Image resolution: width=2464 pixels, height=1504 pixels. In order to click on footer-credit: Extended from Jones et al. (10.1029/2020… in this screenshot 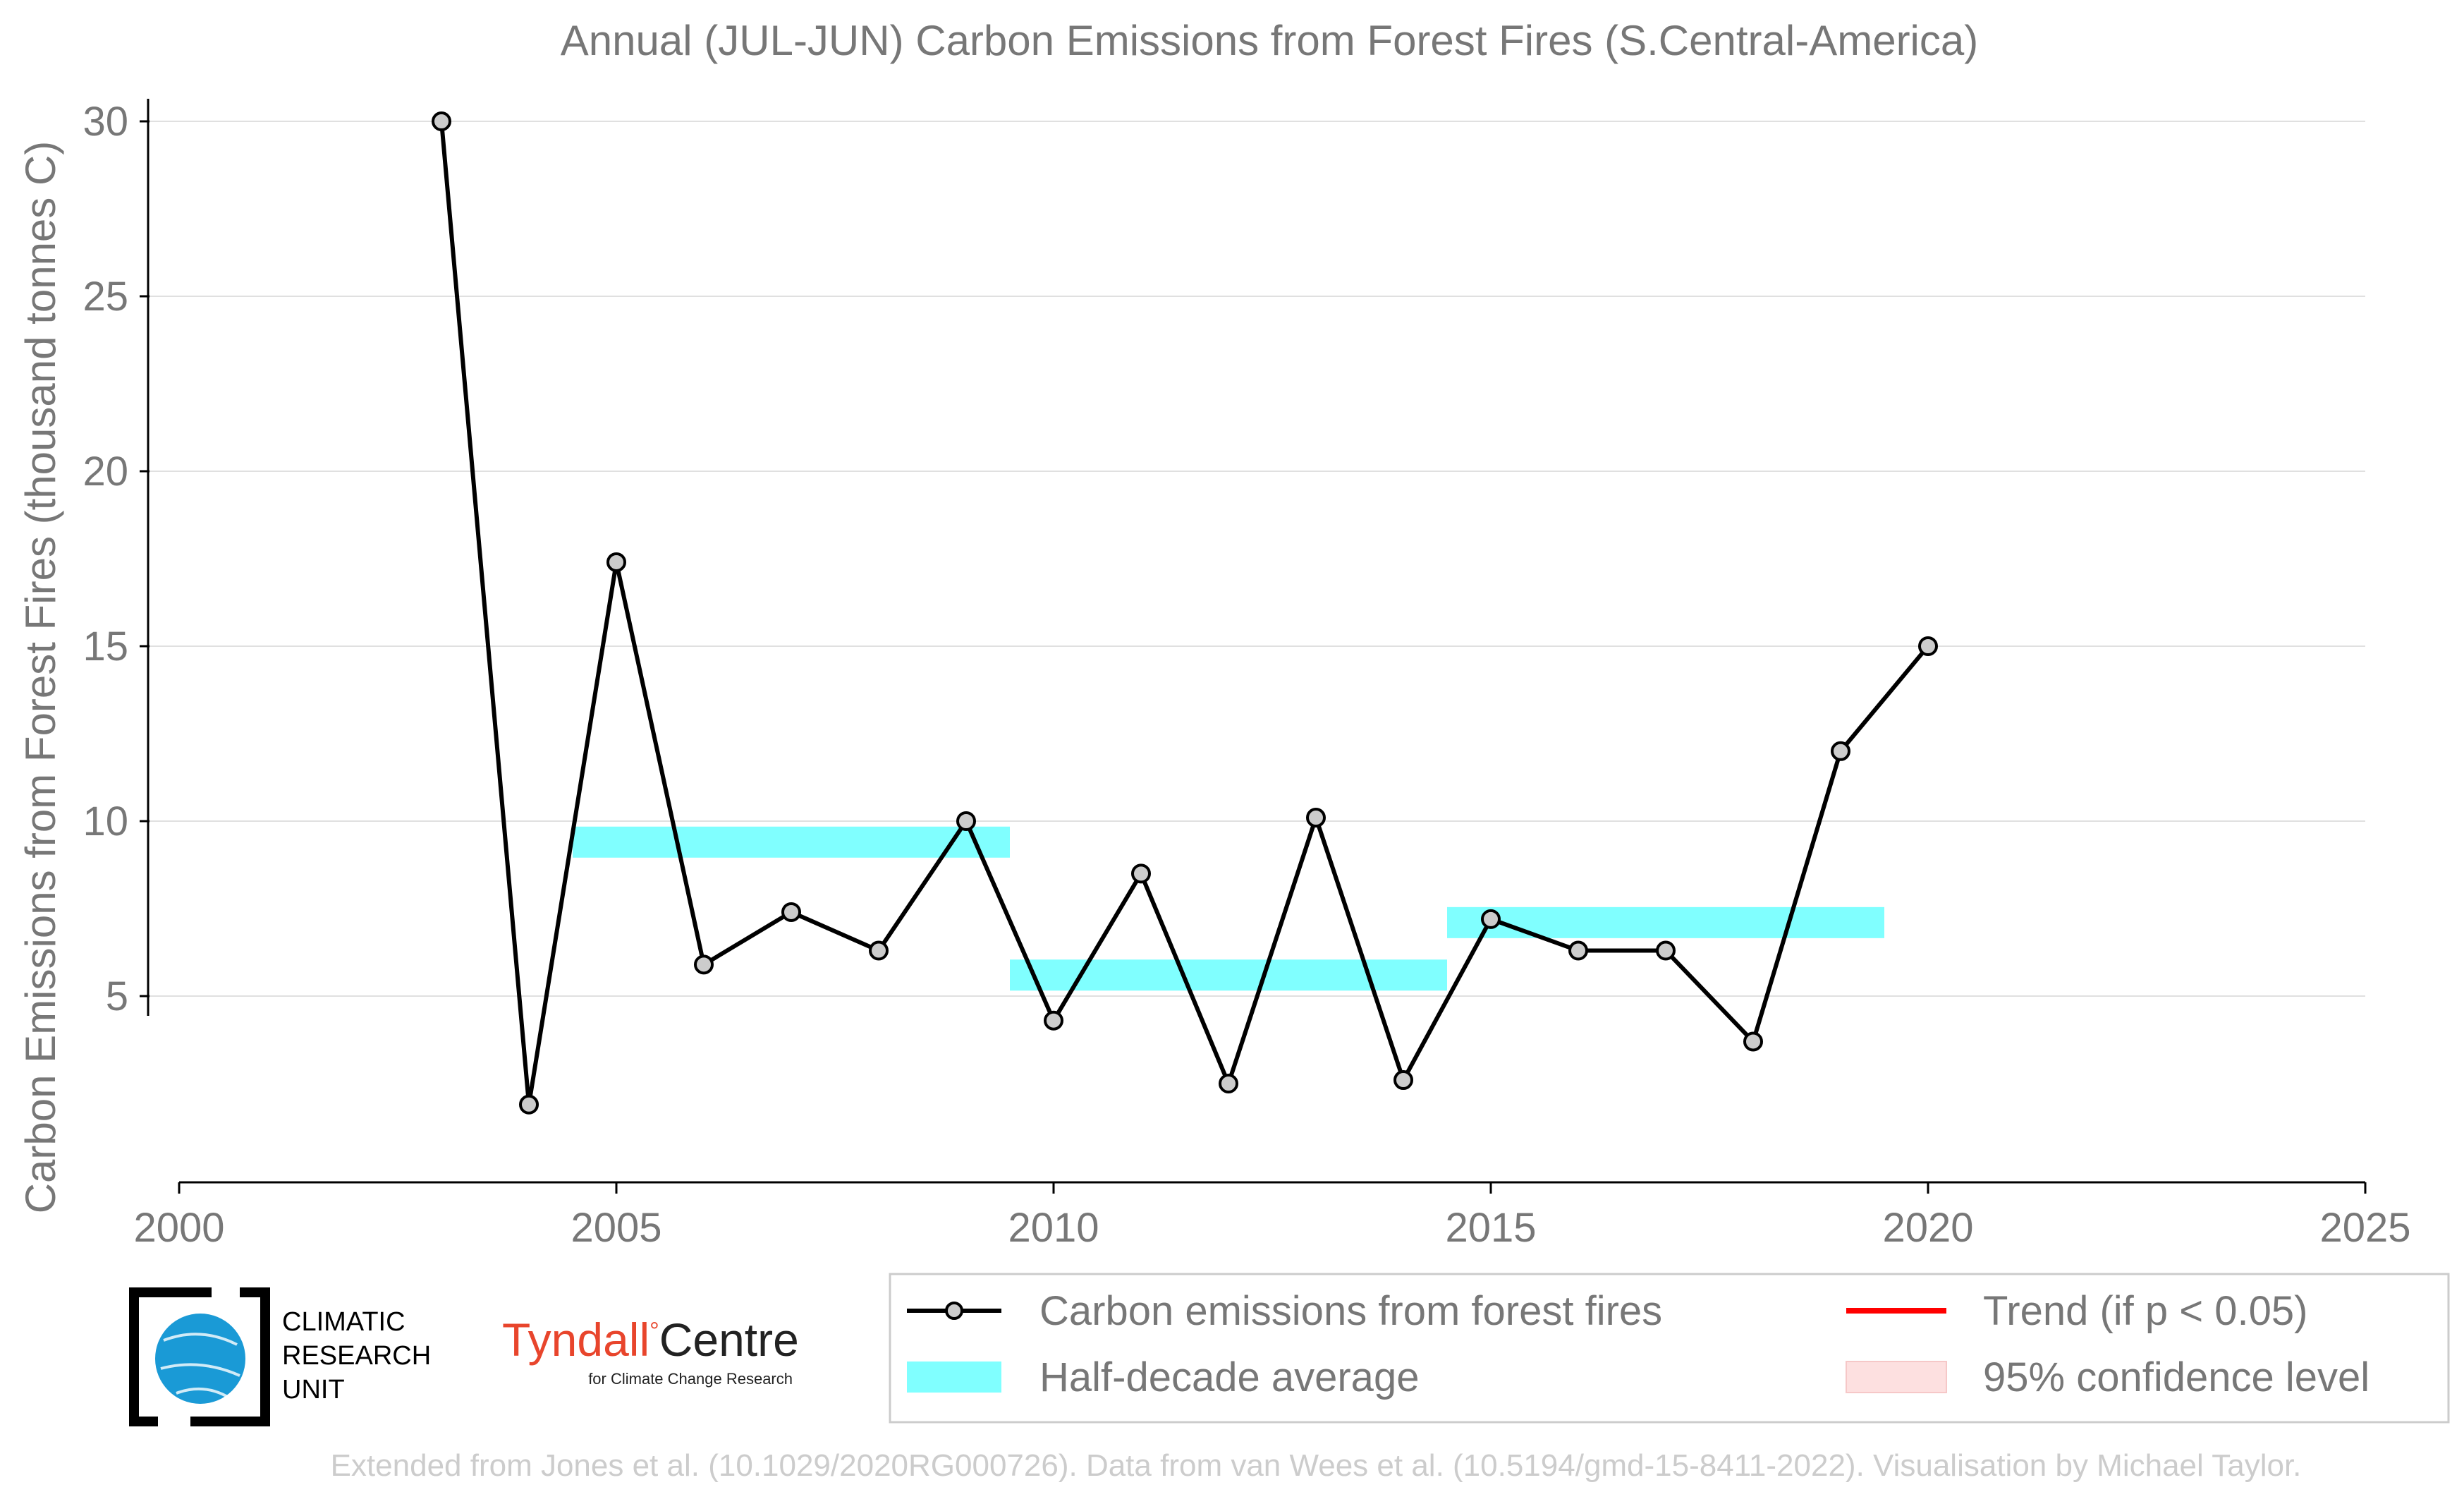, I will do `click(1317, 1465)`.